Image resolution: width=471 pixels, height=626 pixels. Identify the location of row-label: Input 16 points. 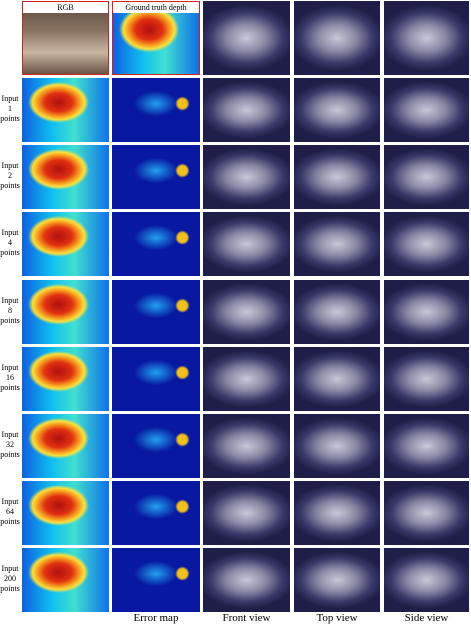
(10, 377).